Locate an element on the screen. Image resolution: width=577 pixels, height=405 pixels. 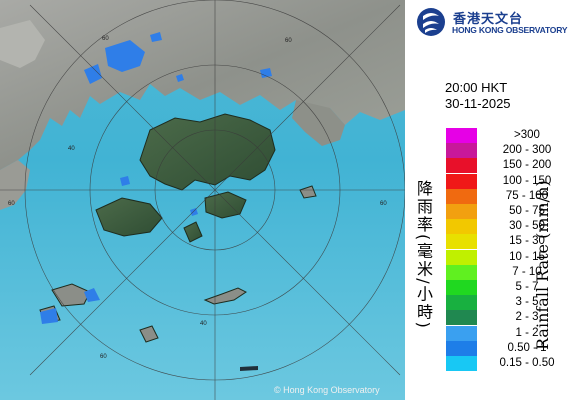
island-south-small is located at coordinates (149, 334).